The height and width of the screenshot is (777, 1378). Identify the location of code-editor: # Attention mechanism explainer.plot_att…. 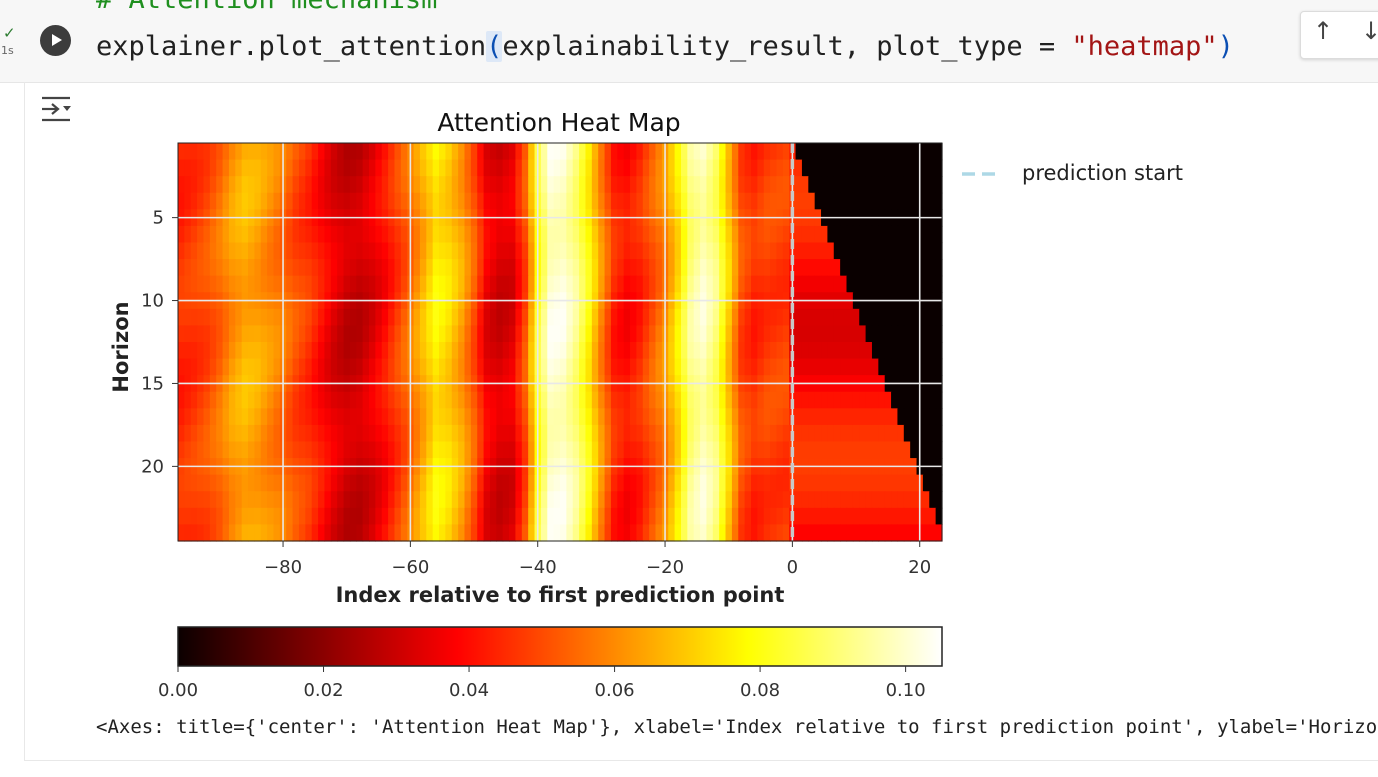
(696, 38).